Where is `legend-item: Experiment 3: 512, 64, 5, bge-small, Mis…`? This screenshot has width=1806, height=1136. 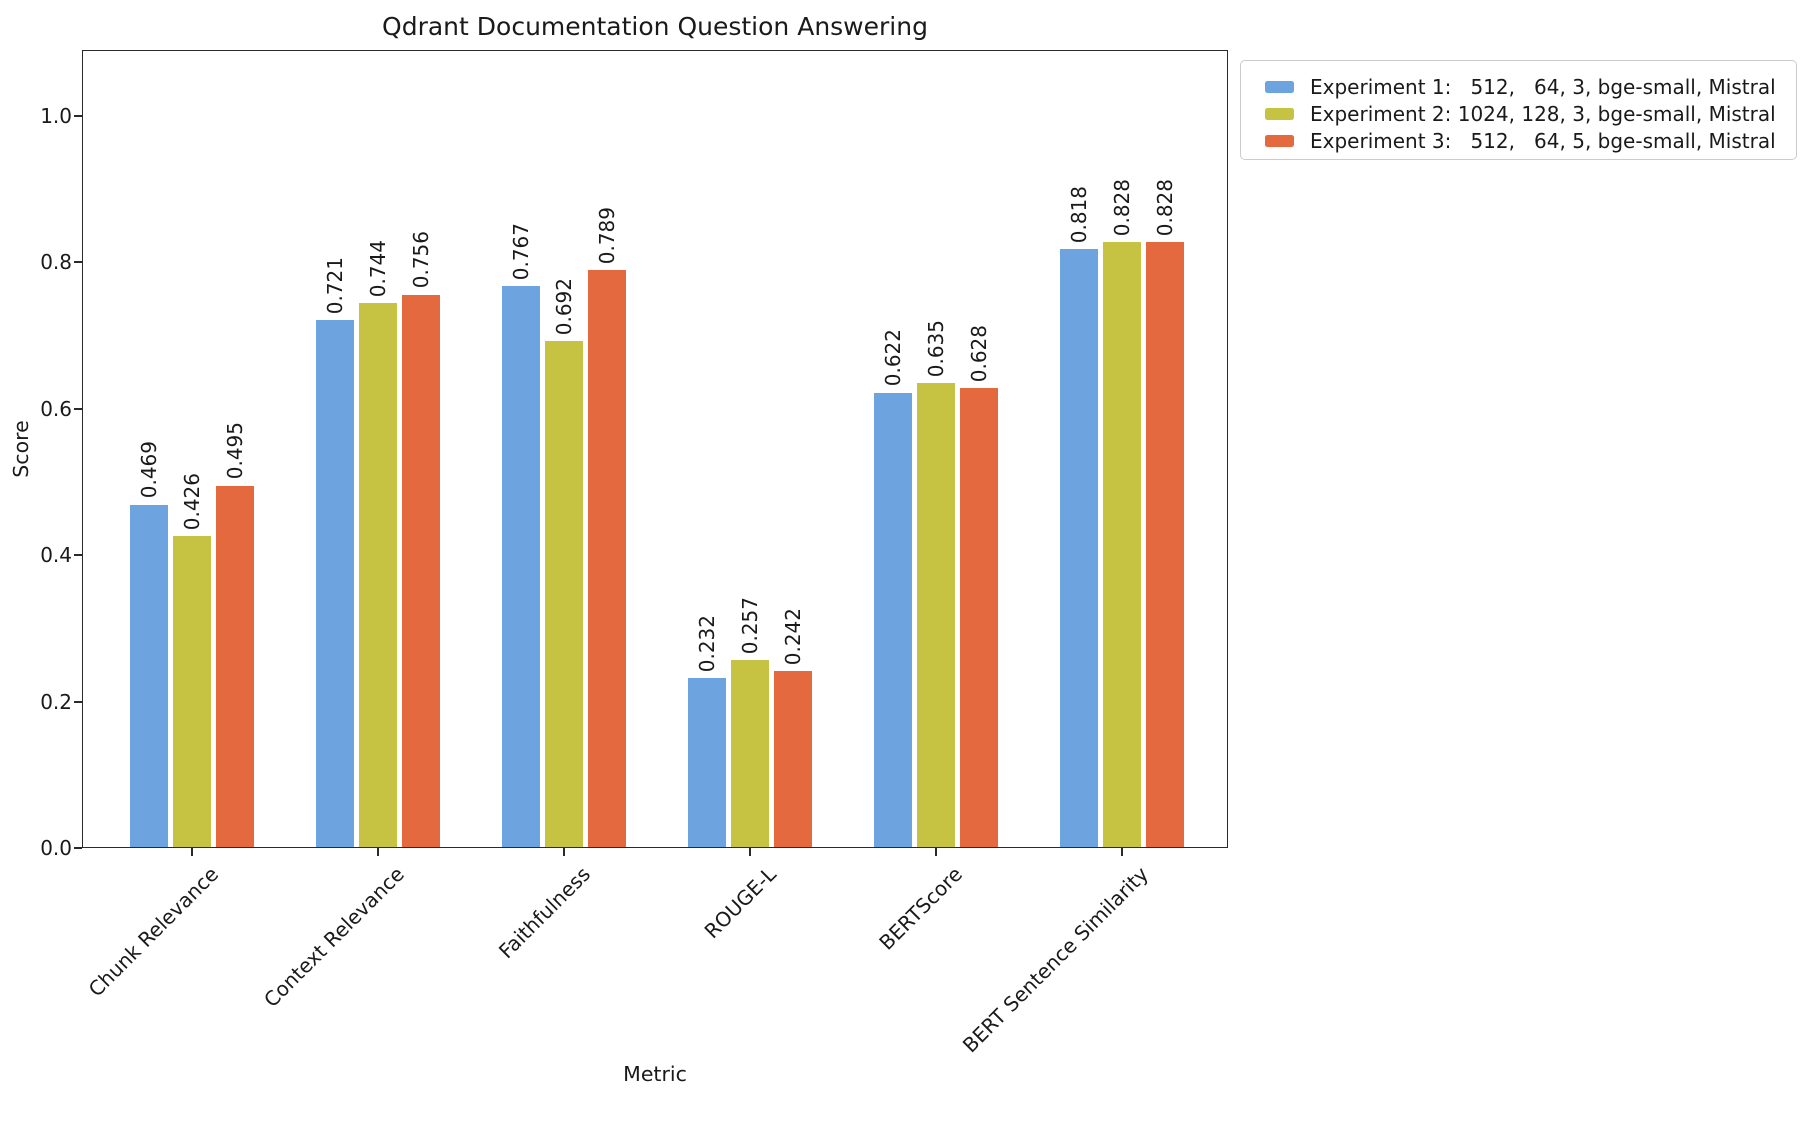 legend-item: Experiment 3: 512, 64, 5, bge-small, Mis… is located at coordinates (1530, 140).